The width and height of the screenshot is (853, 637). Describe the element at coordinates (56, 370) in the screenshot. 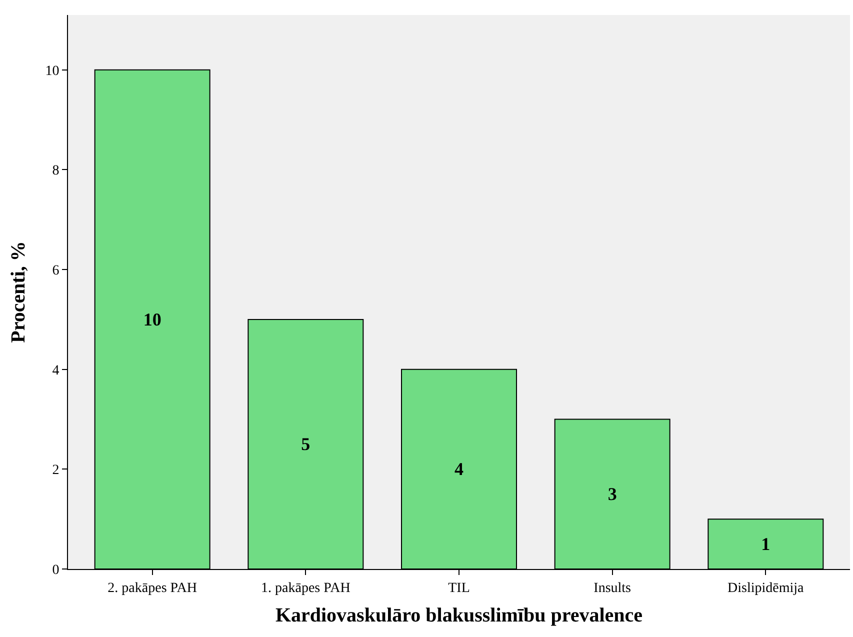

I see `y-tick-label: 4` at that location.